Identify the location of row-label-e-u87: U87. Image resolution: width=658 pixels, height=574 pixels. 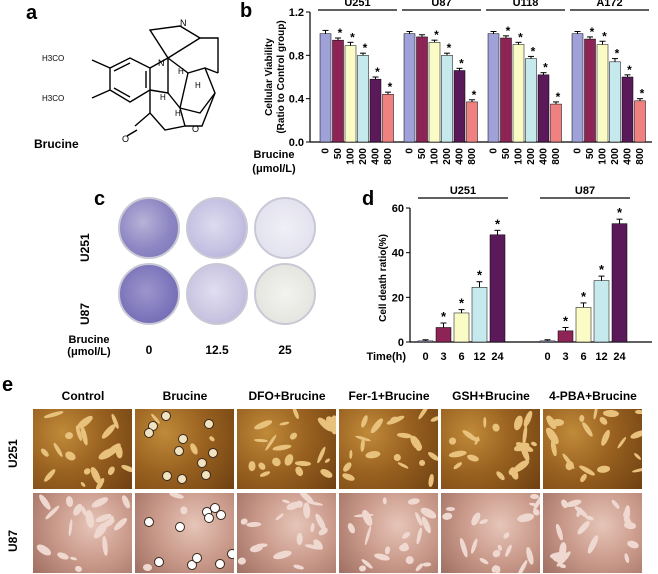
(13, 540).